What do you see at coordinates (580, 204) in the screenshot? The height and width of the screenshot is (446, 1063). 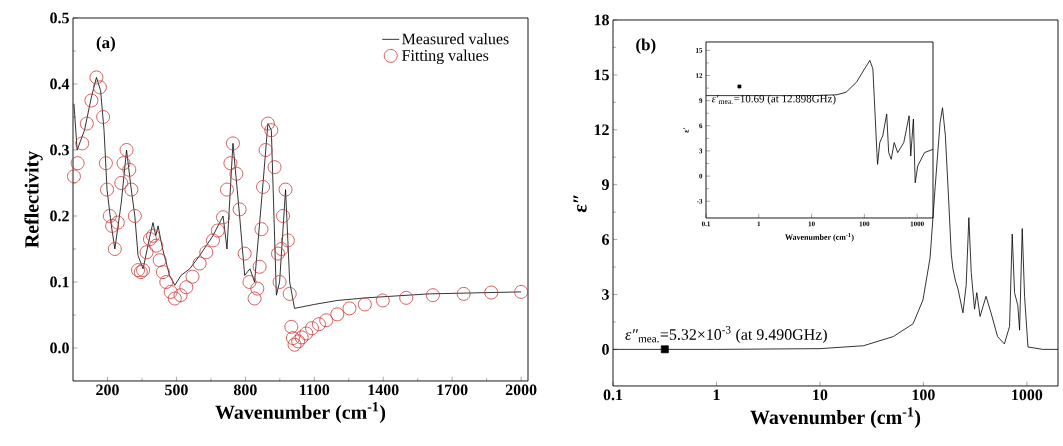 I see `y-axis-title: ε″` at bounding box center [580, 204].